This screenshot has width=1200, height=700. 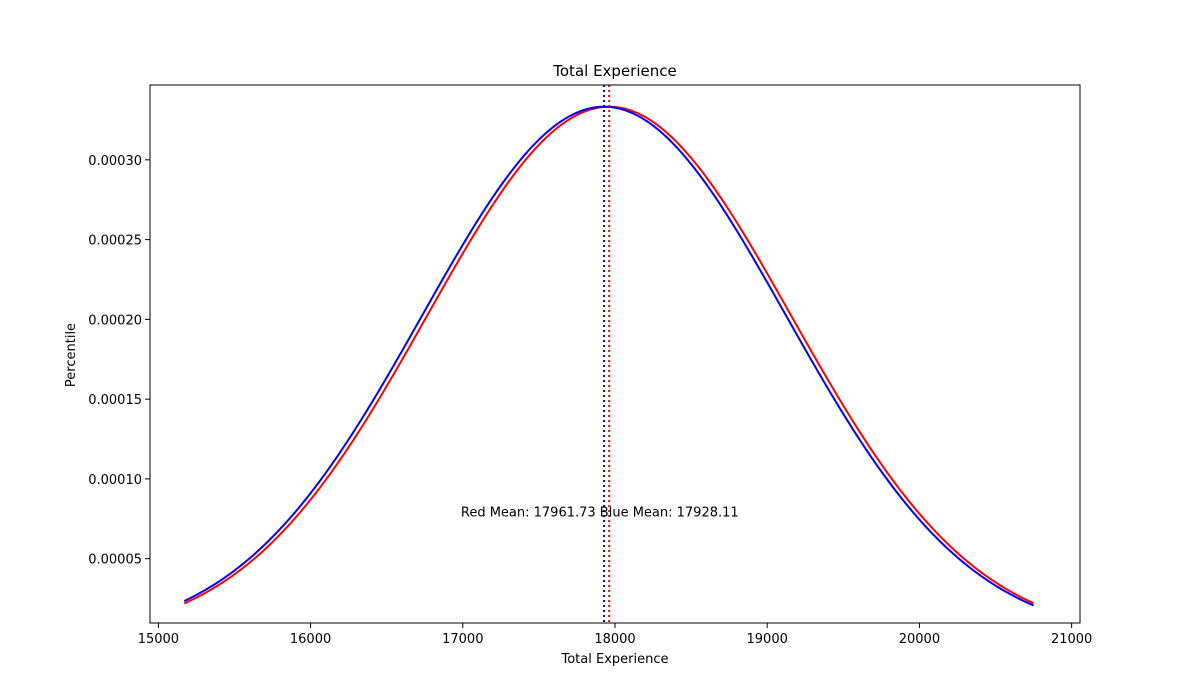 I want to click on x-tick-label: 18000, so click(x=614, y=639).